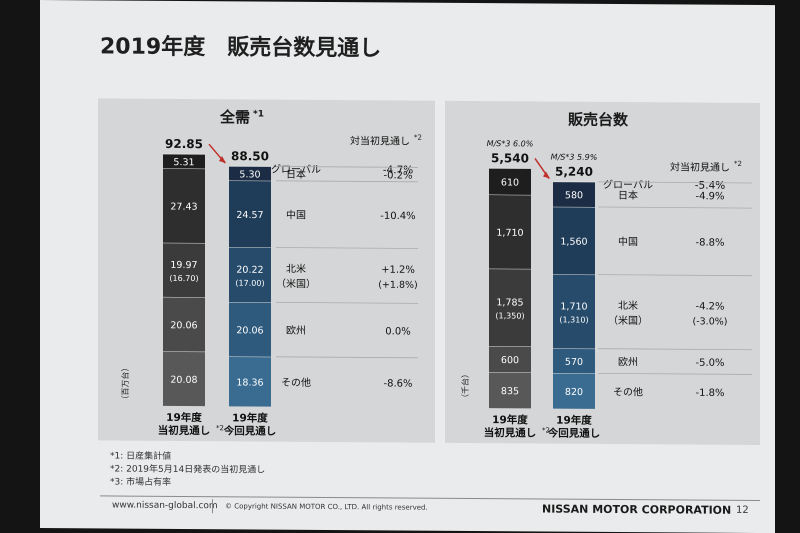 The image size is (800, 533). Describe the element at coordinates (141, 456) in the screenshot. I see `footnote-1: *1: 日産集計値` at that location.